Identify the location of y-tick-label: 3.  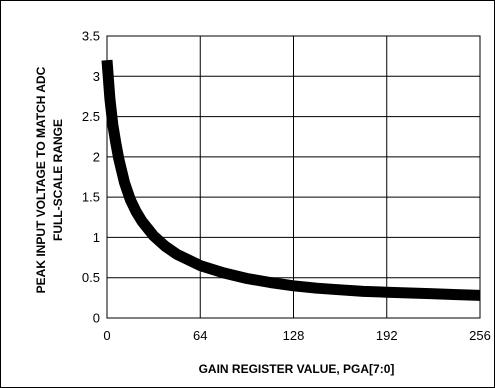
(96, 76).